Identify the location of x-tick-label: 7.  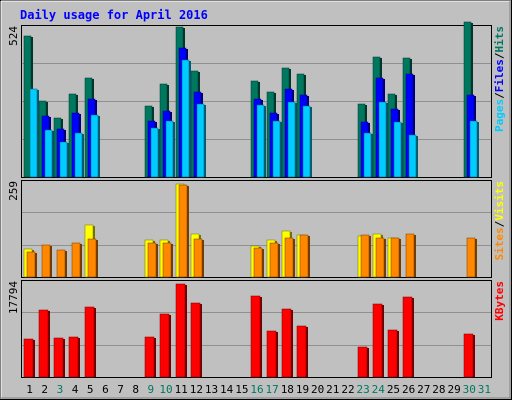
(120, 389).